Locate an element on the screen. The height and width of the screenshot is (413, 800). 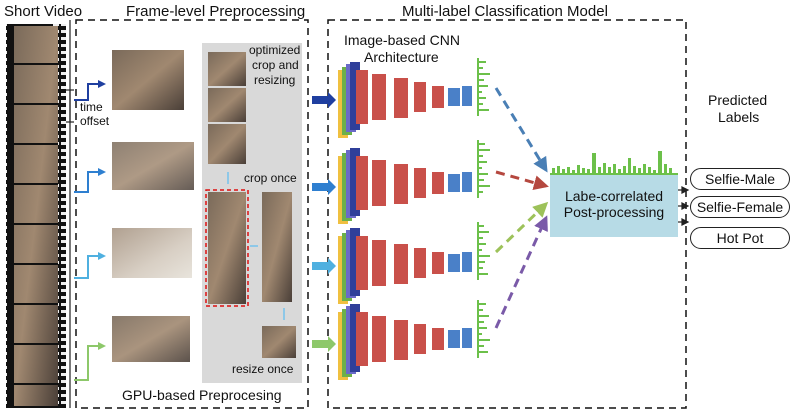
post-label-2: Post-processing is located at coordinates (614, 212).